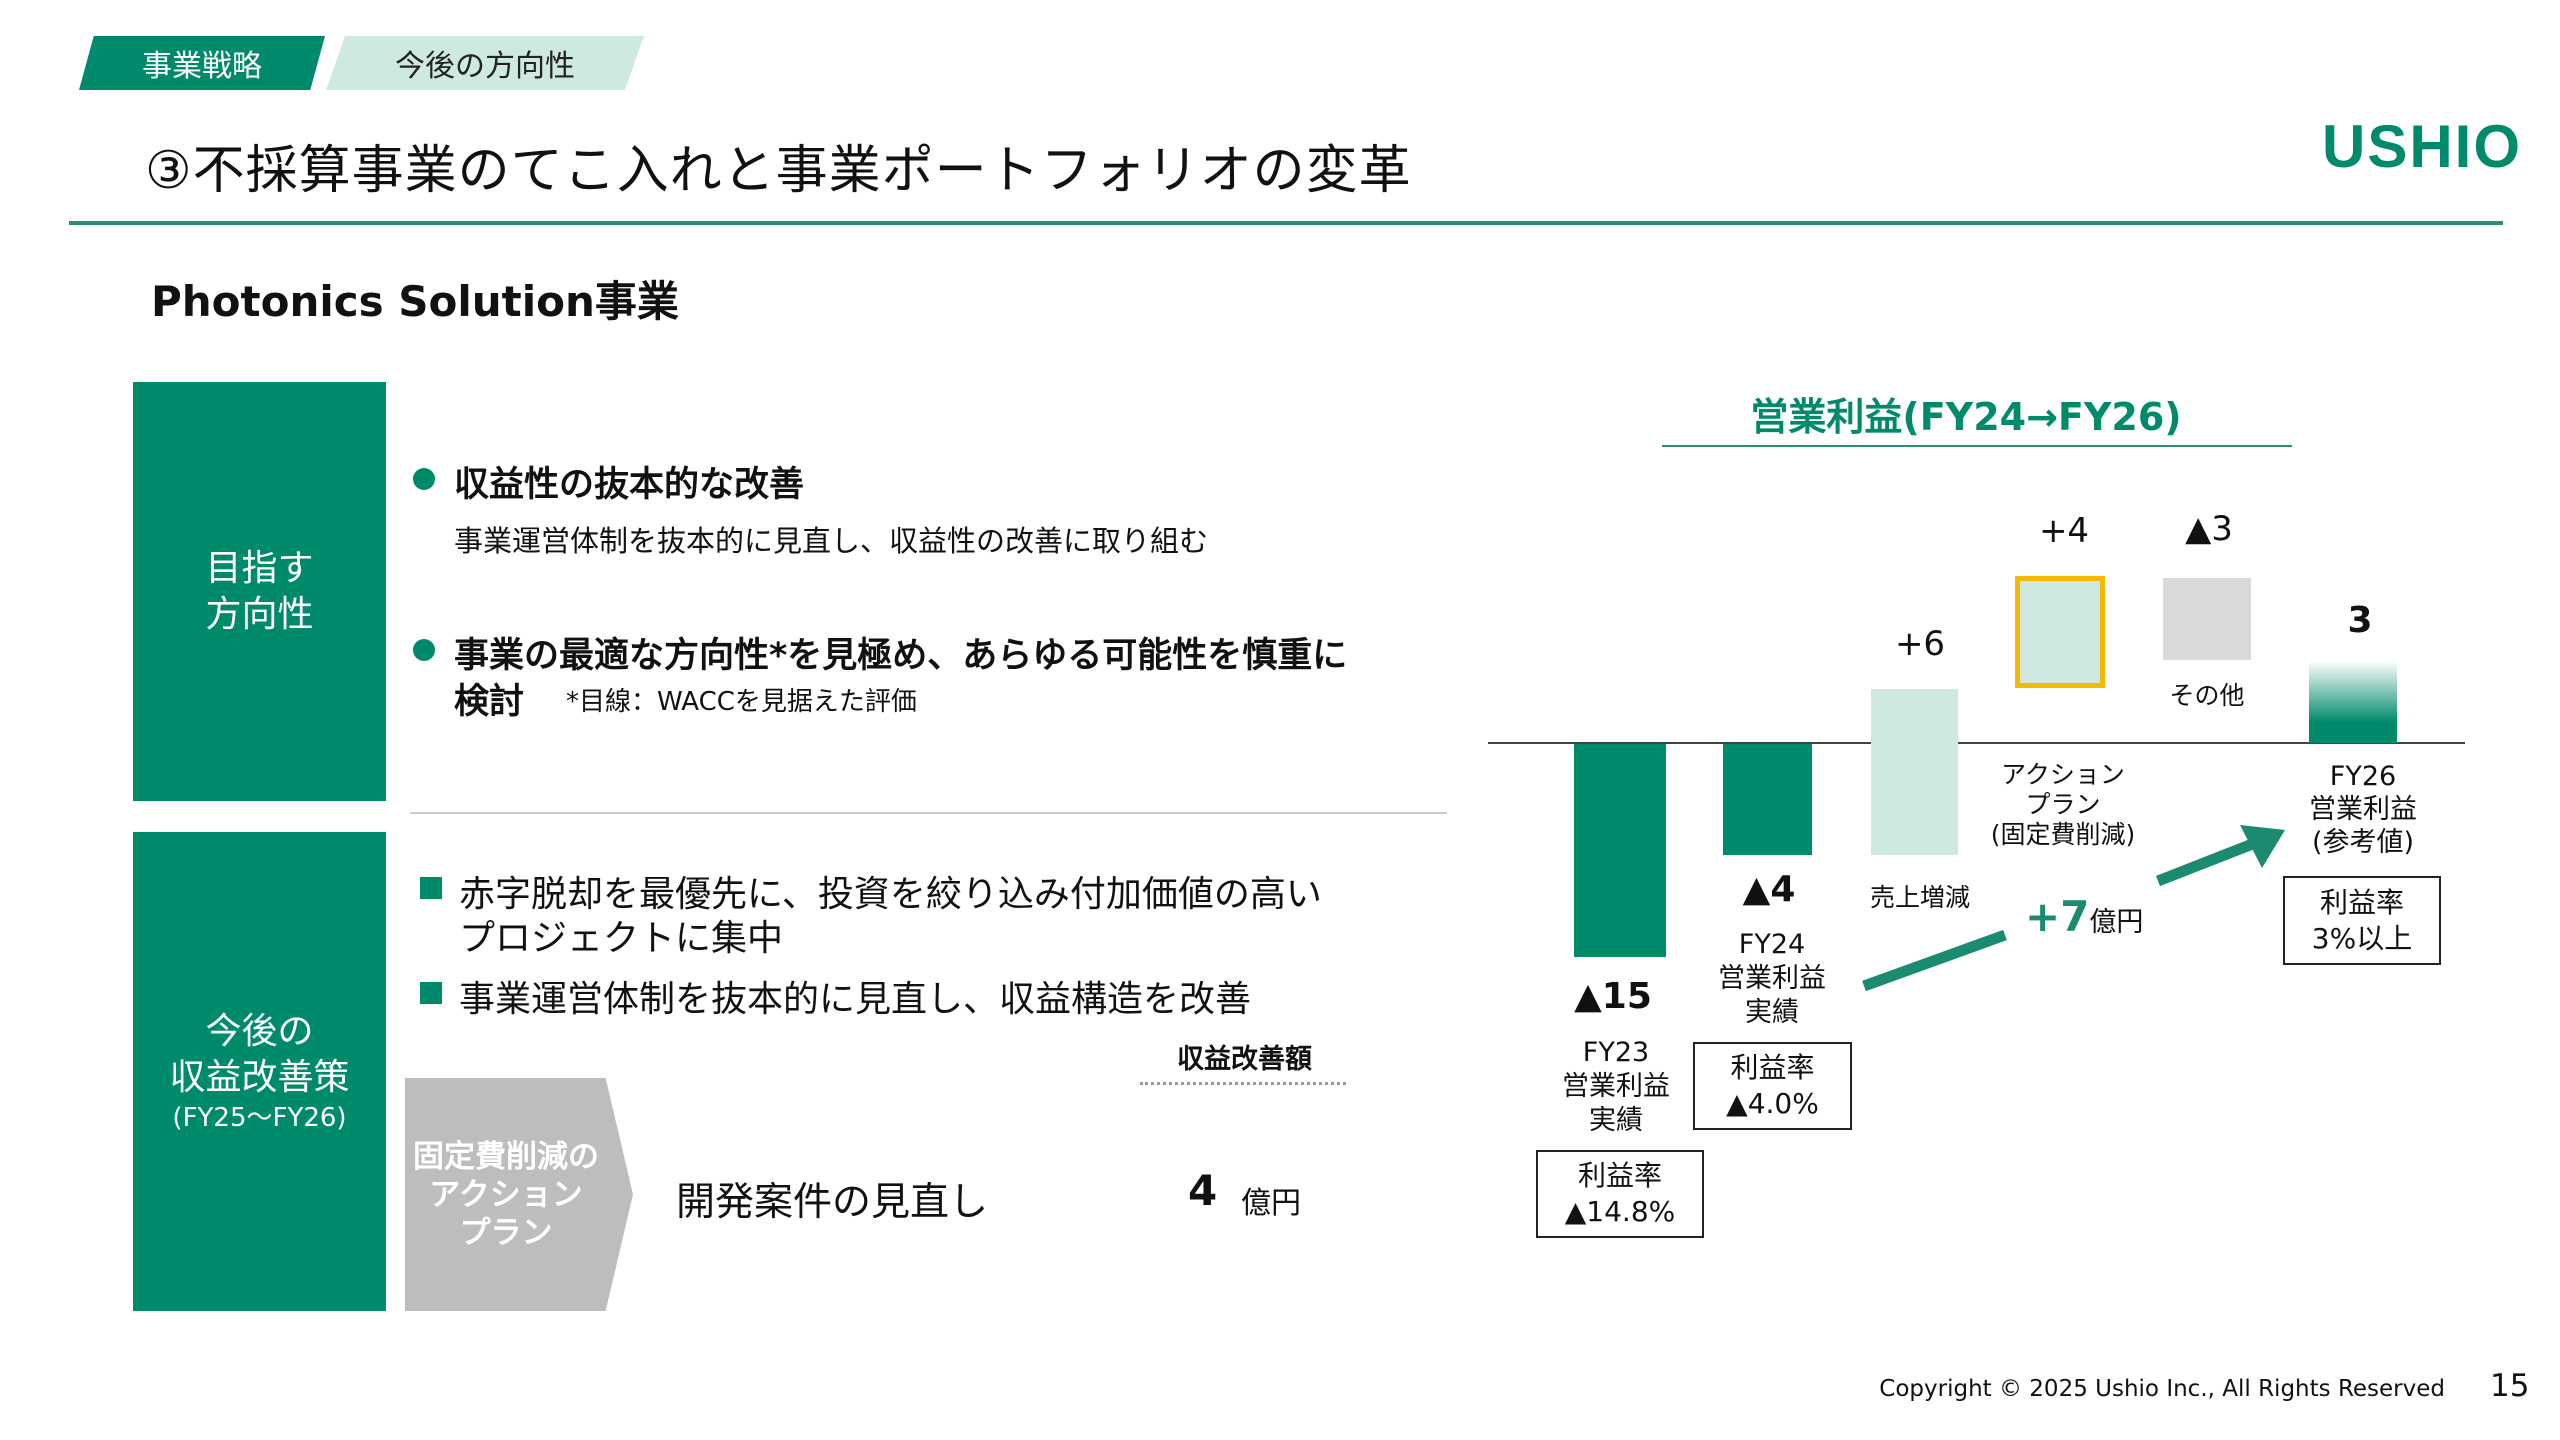 This screenshot has width=2560, height=1440. What do you see at coordinates (2084, 916) in the screenshot?
I see `improvement-label: +7億円` at bounding box center [2084, 916].